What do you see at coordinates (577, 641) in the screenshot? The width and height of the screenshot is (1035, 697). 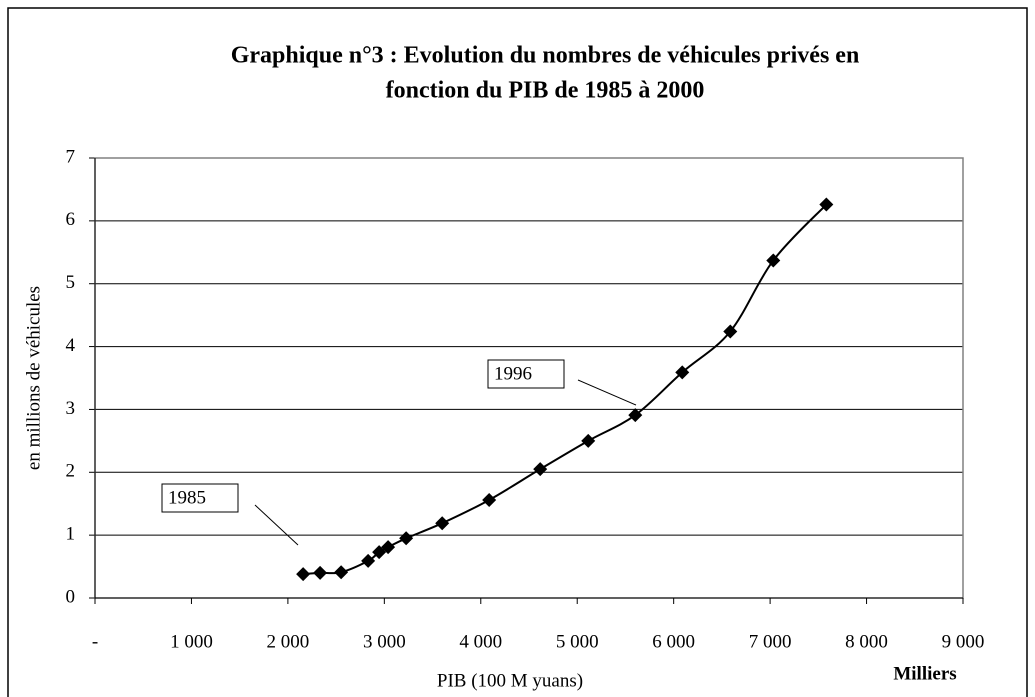 I see `x-tick-label: 5 000` at bounding box center [577, 641].